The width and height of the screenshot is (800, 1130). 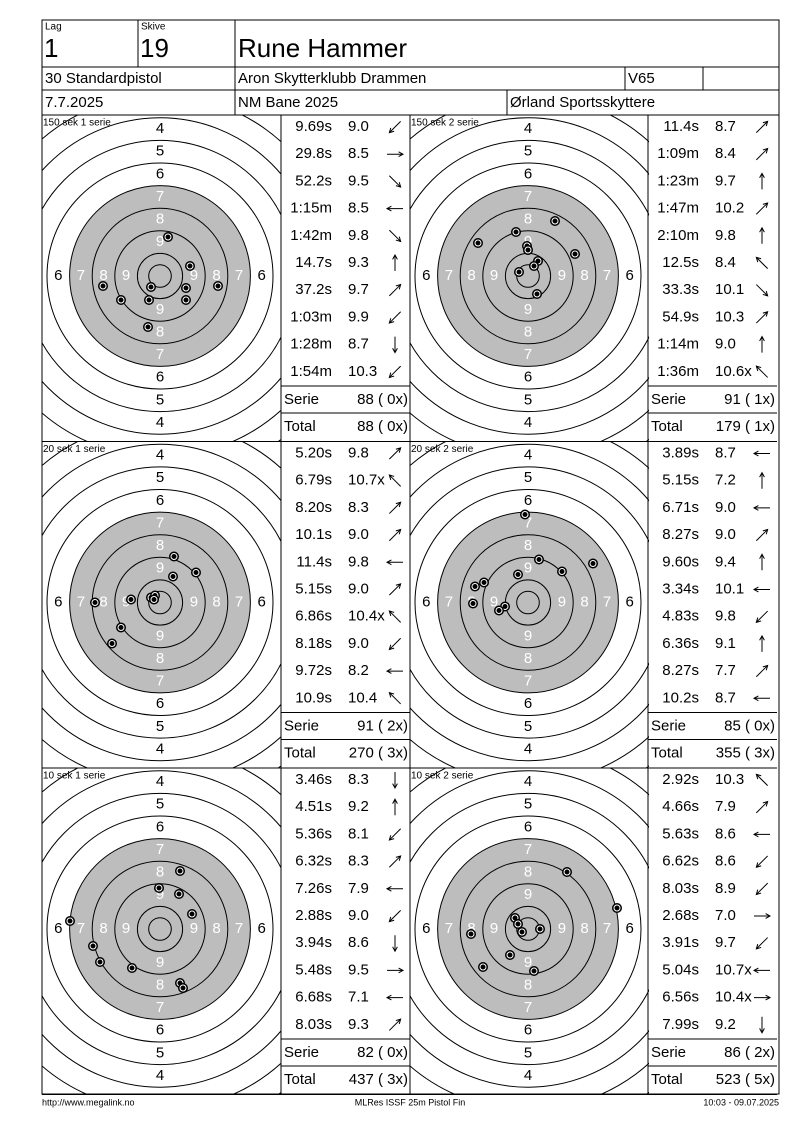 What do you see at coordinates (103, 78) in the screenshot?
I see `class: 30 Standardpistol` at bounding box center [103, 78].